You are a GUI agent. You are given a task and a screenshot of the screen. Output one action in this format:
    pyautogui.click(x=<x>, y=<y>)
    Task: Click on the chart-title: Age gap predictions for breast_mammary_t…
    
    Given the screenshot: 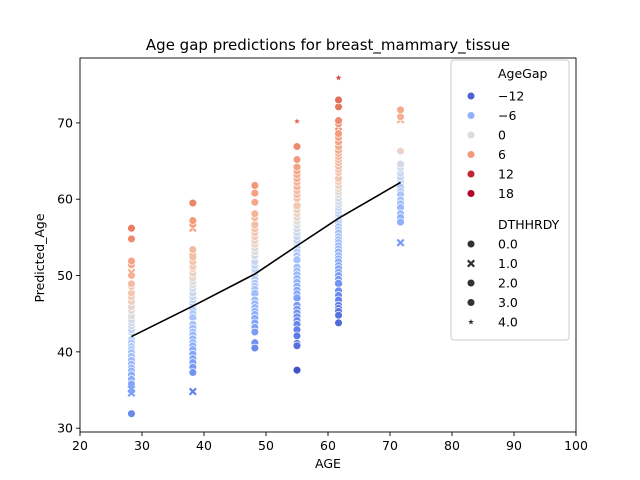 What is the action you would take?
    pyautogui.click(x=328, y=45)
    